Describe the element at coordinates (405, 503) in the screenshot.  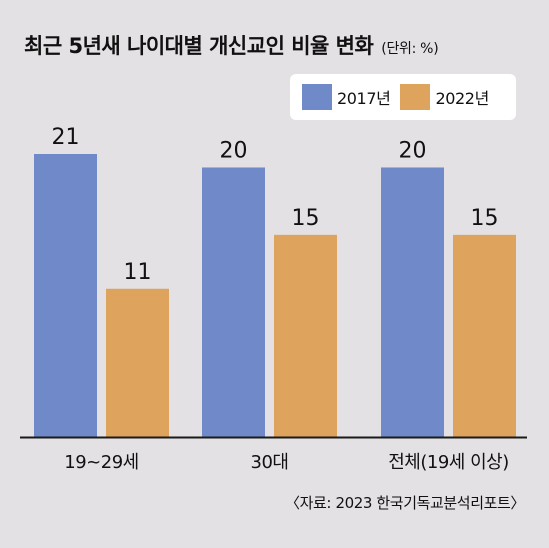
I see `source-note: 〈자료: 2023 한국기독교분석리포트〉` at that location.